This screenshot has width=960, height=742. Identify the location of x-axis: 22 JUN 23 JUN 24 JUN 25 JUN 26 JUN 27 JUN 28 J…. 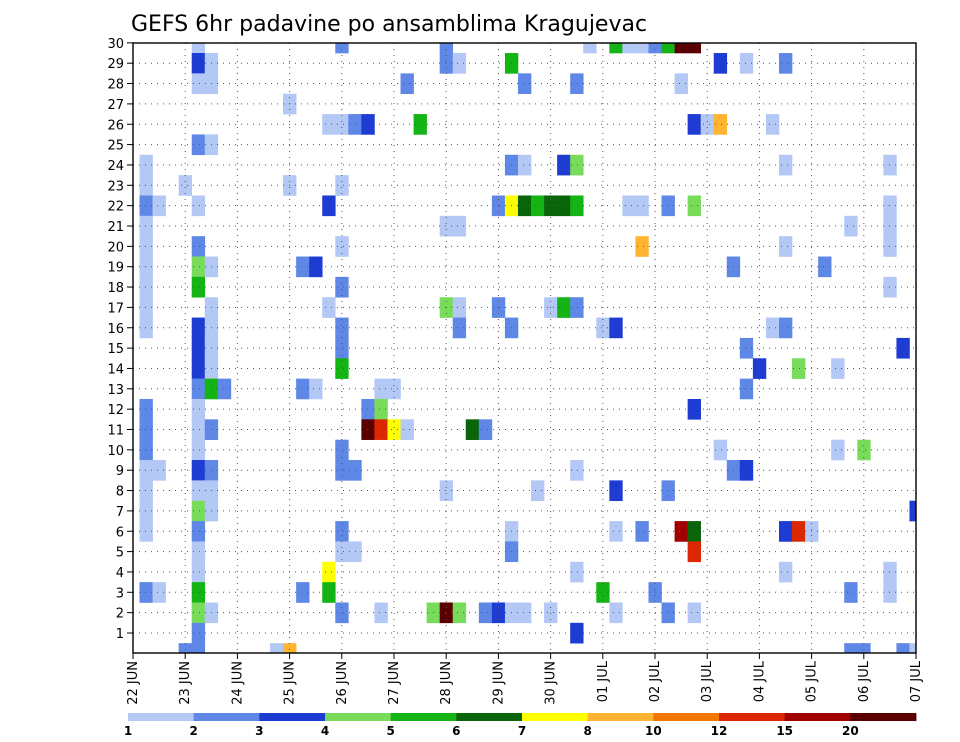
(525, 679).